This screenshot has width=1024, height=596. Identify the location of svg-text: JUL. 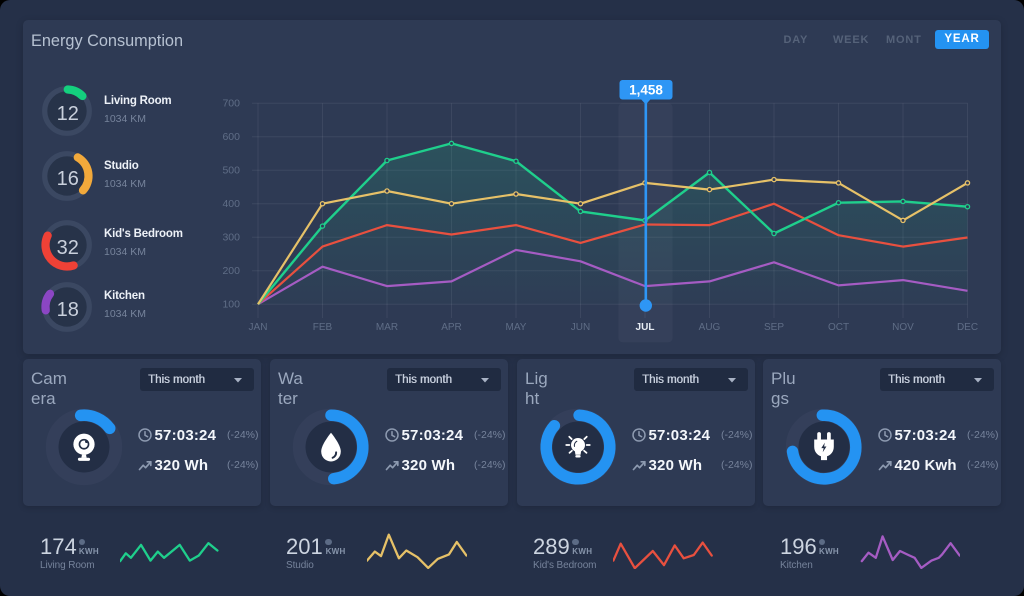
(645, 327).